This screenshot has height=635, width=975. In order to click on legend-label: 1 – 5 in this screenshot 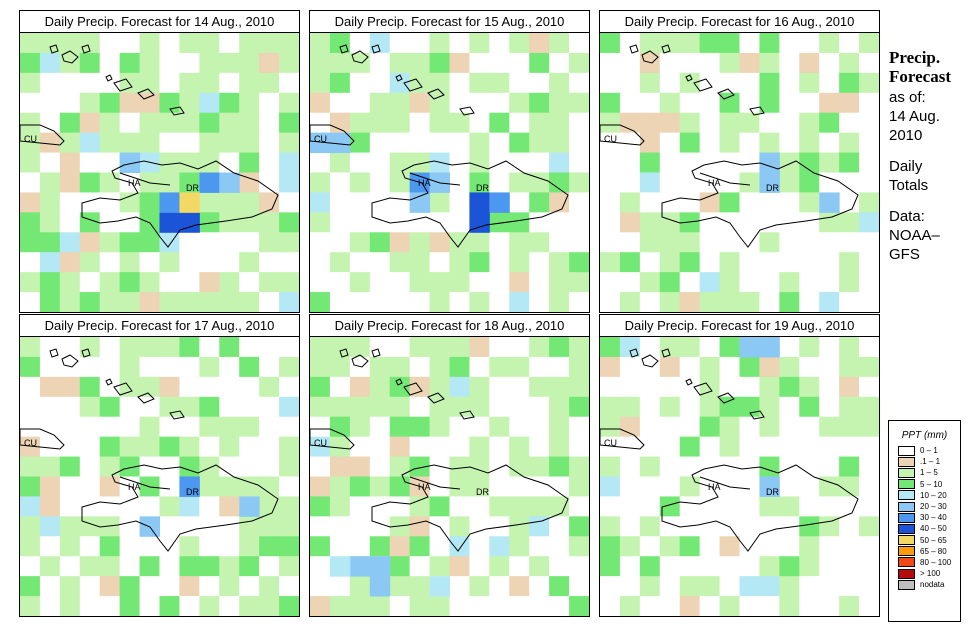, I will do `click(929, 473)`.